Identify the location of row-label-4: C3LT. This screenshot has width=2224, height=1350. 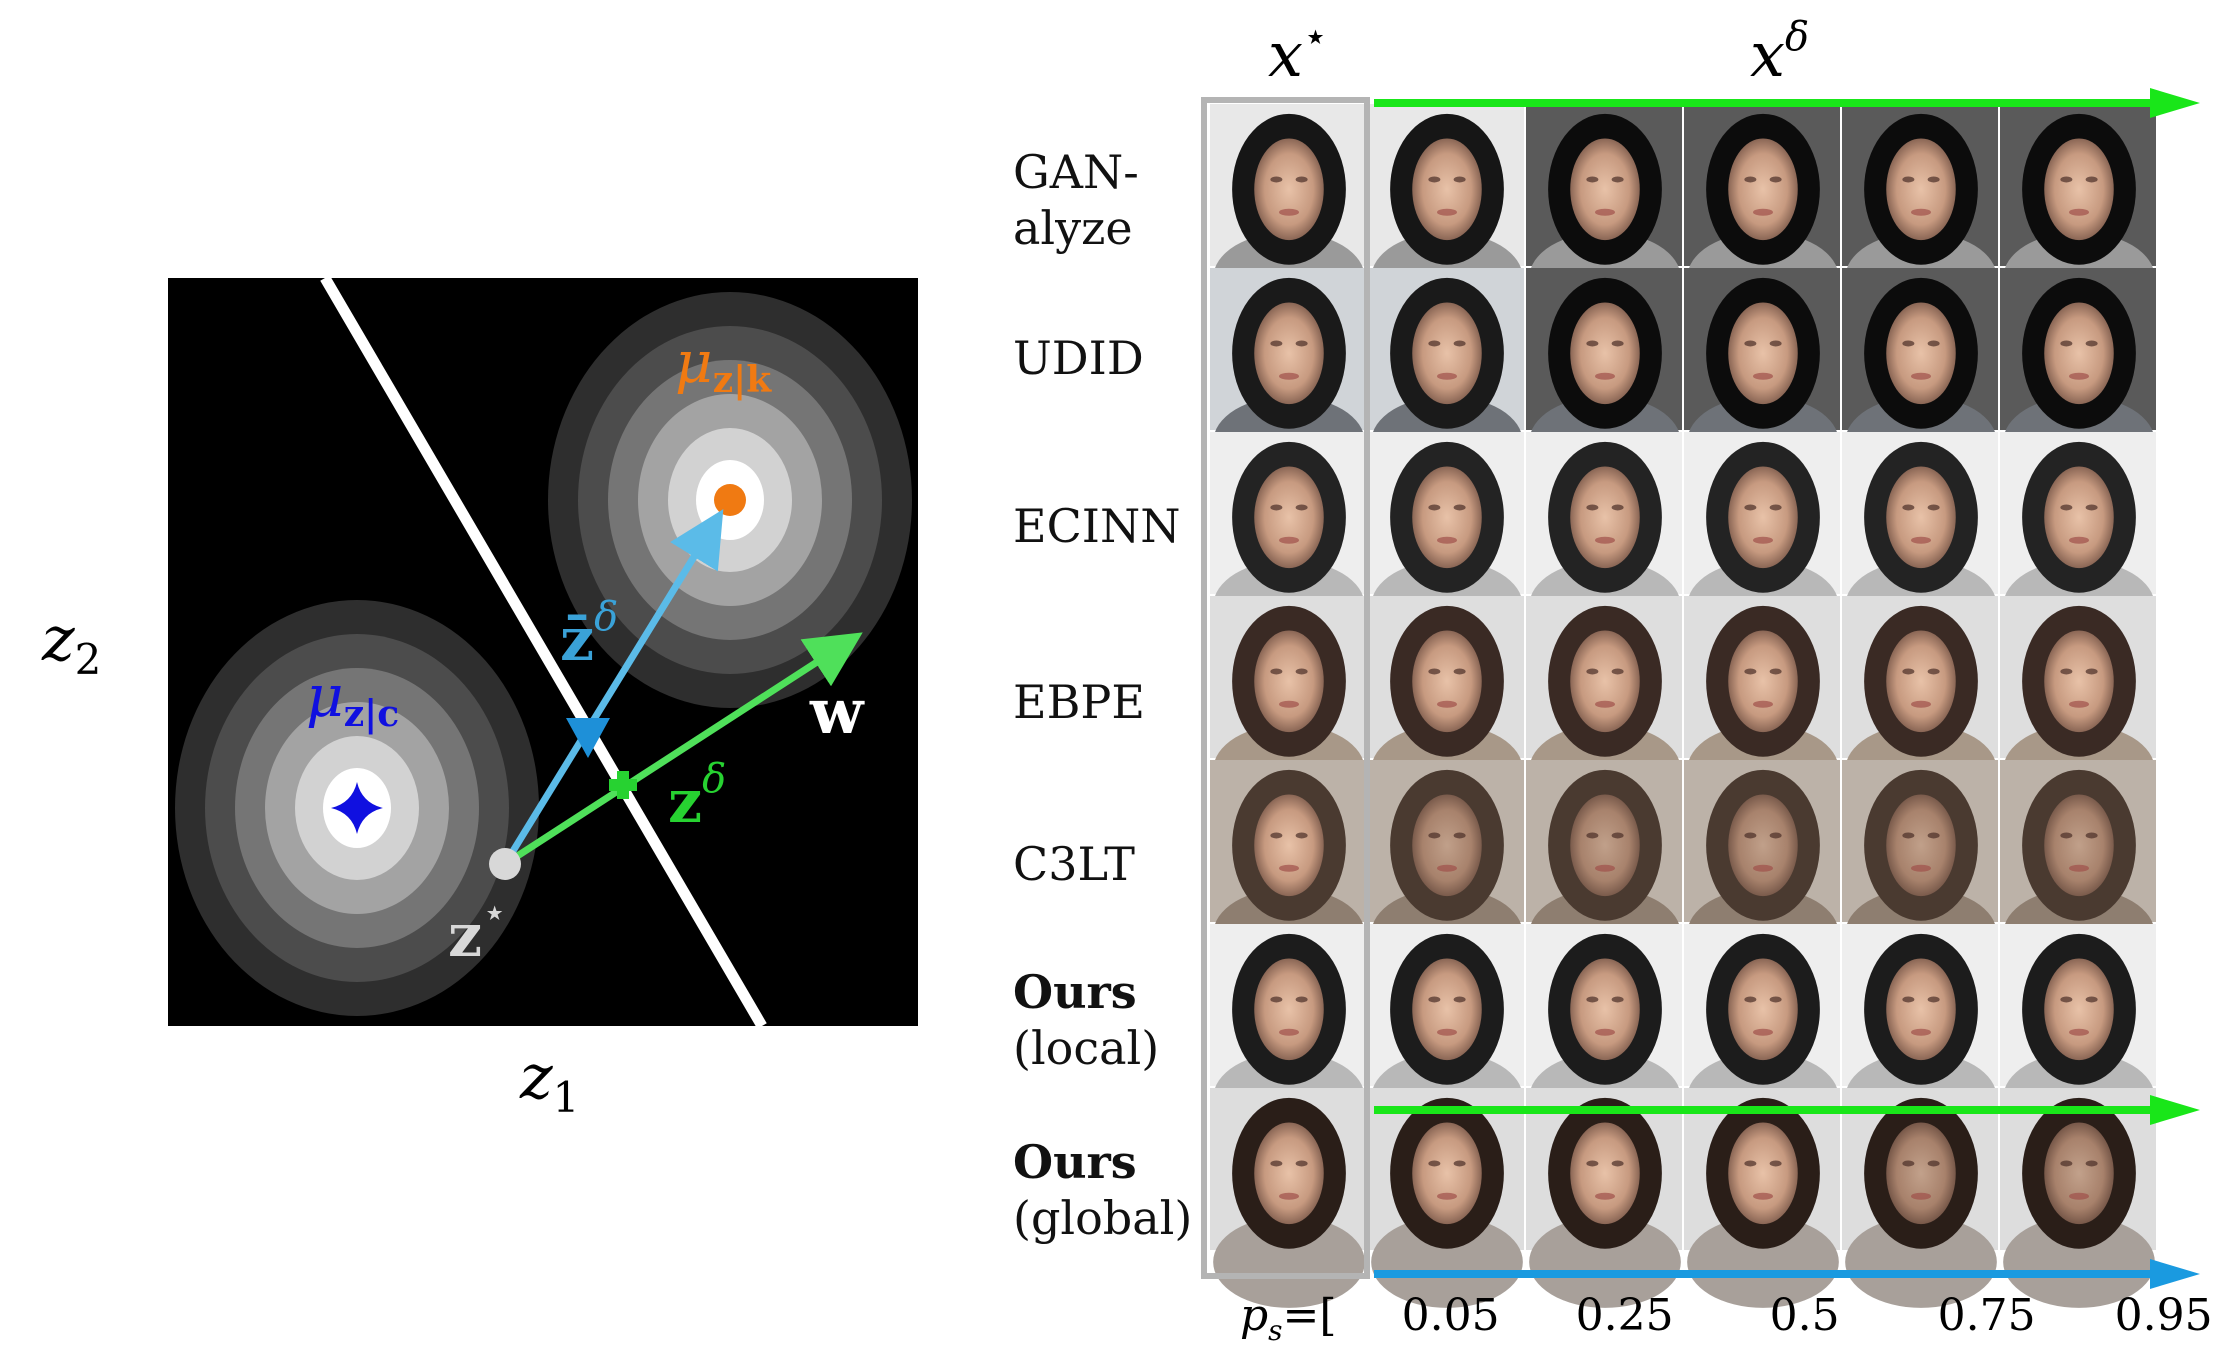
(1074, 864).